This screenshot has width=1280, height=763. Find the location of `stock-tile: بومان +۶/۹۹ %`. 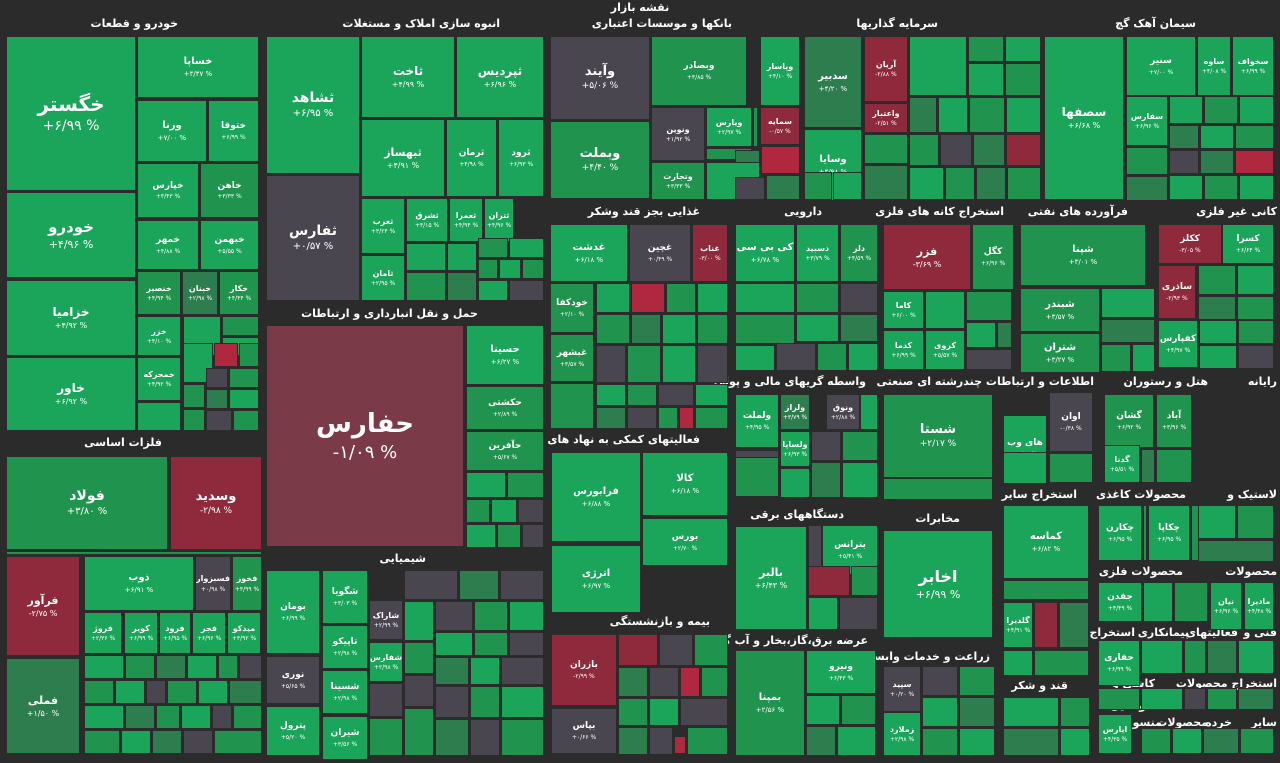

stock-tile: بومان +۶/۹۹ % is located at coordinates (293, 612).